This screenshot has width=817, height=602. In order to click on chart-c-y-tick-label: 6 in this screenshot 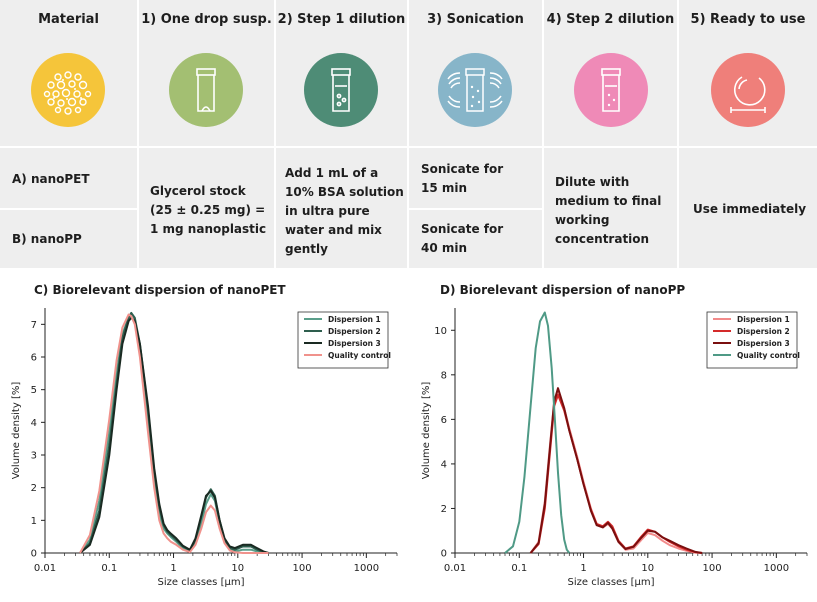, I will do `click(34, 358)`.